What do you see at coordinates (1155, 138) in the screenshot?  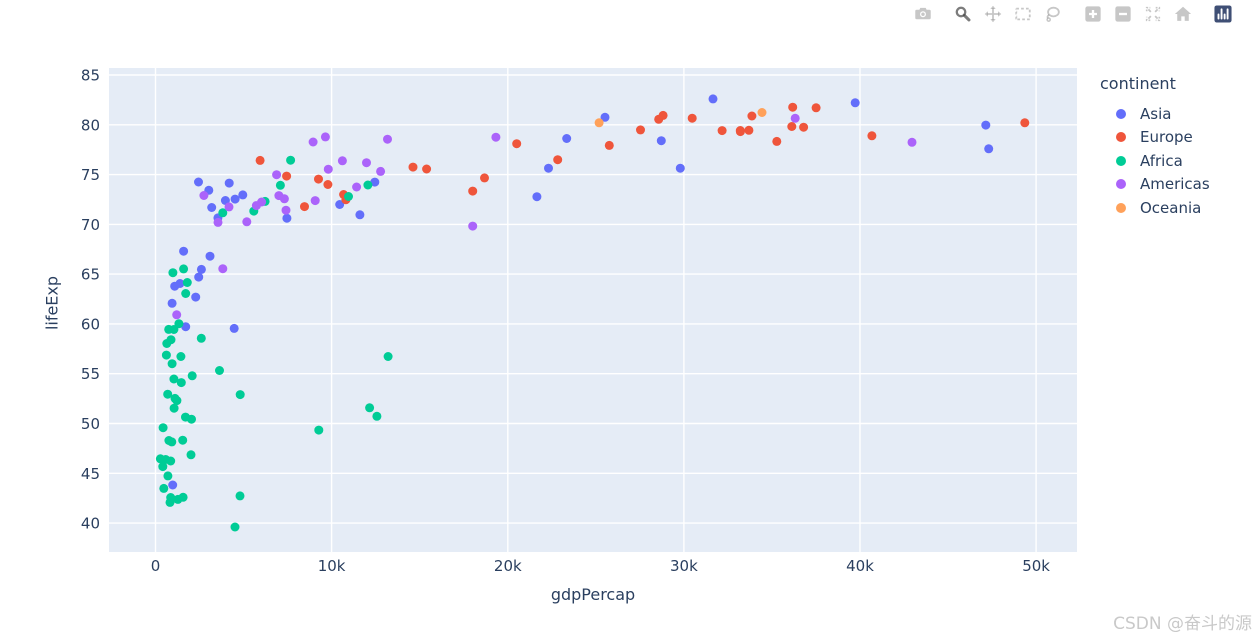 I see `legend-item-europe: Europe` at bounding box center [1155, 138].